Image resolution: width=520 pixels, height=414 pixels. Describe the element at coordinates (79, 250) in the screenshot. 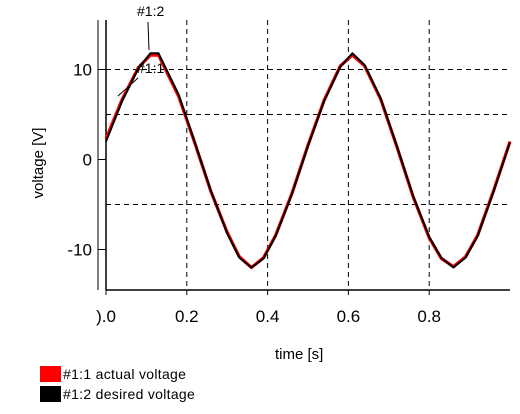

I see `y-tick-label: -10` at that location.